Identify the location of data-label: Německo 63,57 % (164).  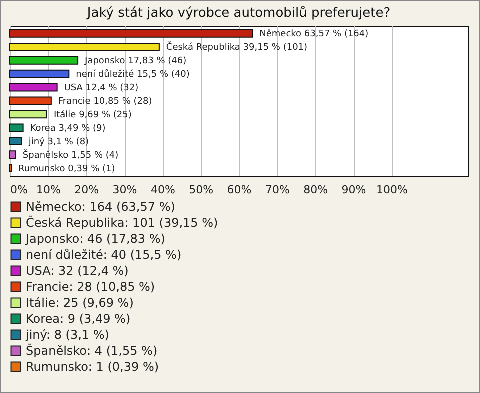
(314, 34).